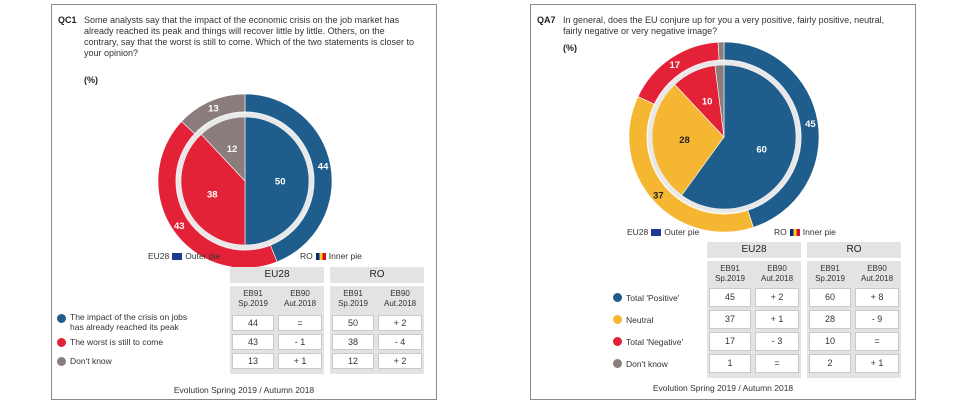  I want to click on table-row-label: The worst is still to come, so click(147, 342).